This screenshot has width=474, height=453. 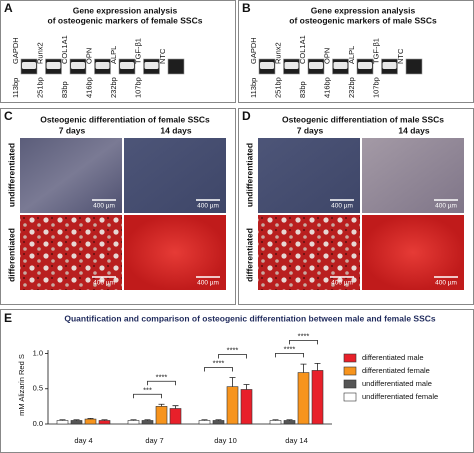 What do you see at coordinates (393, 357) in the screenshot?
I see `legend-label: differentiated male` at bounding box center [393, 357].